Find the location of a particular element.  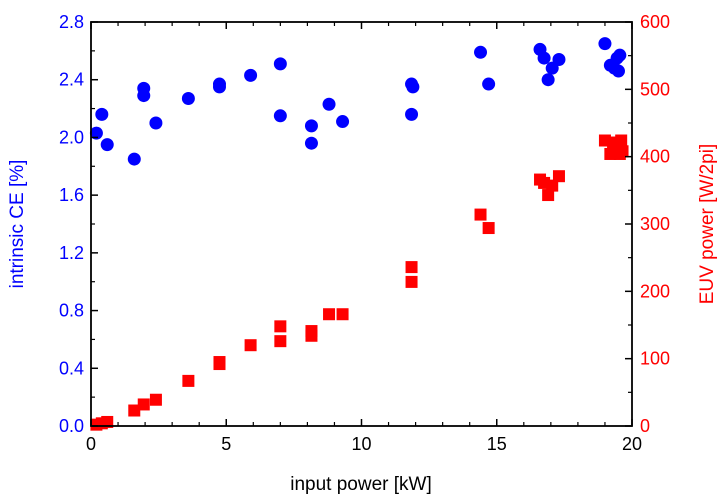

right-y-tick-label: 0 is located at coordinates (645, 426).